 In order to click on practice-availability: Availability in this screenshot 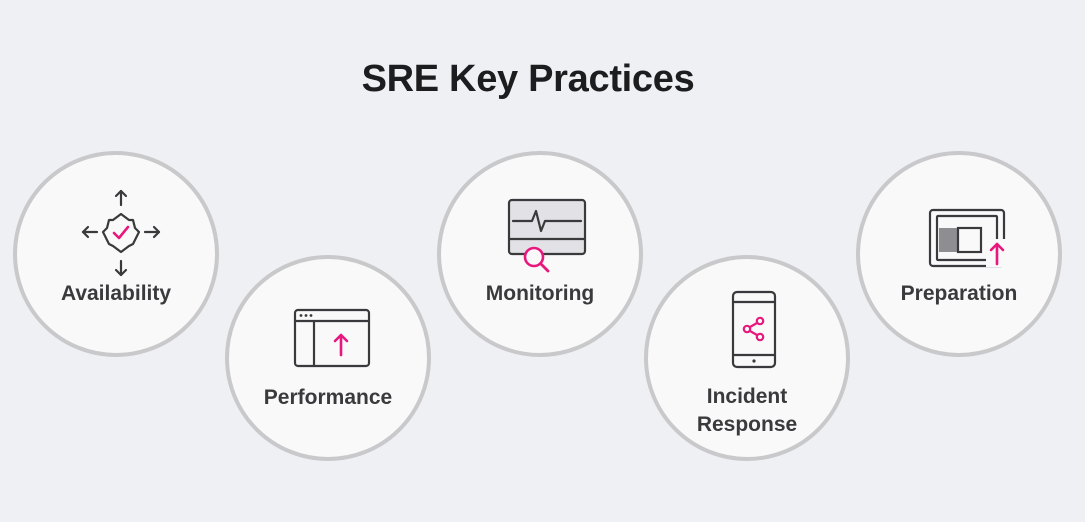, I will do `click(116, 254)`.